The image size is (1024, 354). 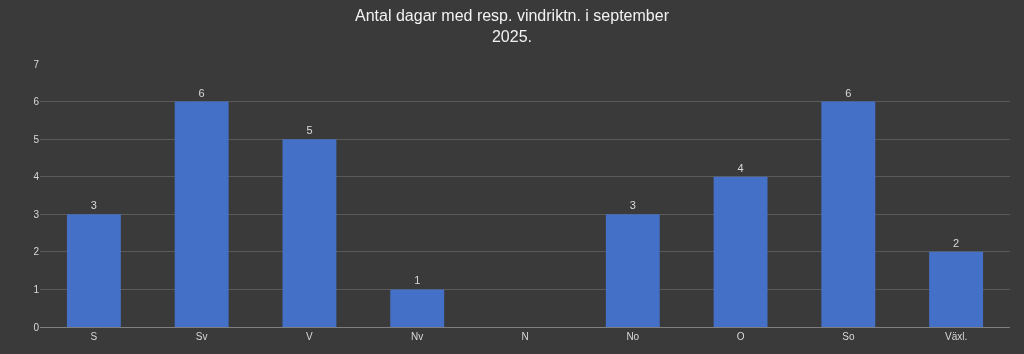 I want to click on x-tick-label: No, so click(x=633, y=336).